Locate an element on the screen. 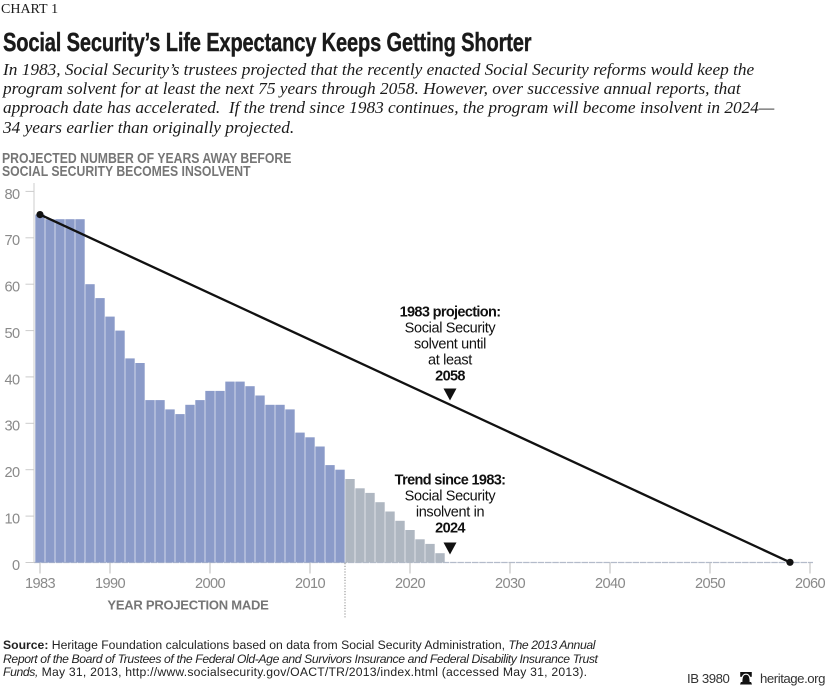 The height and width of the screenshot is (689, 825). svg-text: insolvent in is located at coordinates (450, 513).